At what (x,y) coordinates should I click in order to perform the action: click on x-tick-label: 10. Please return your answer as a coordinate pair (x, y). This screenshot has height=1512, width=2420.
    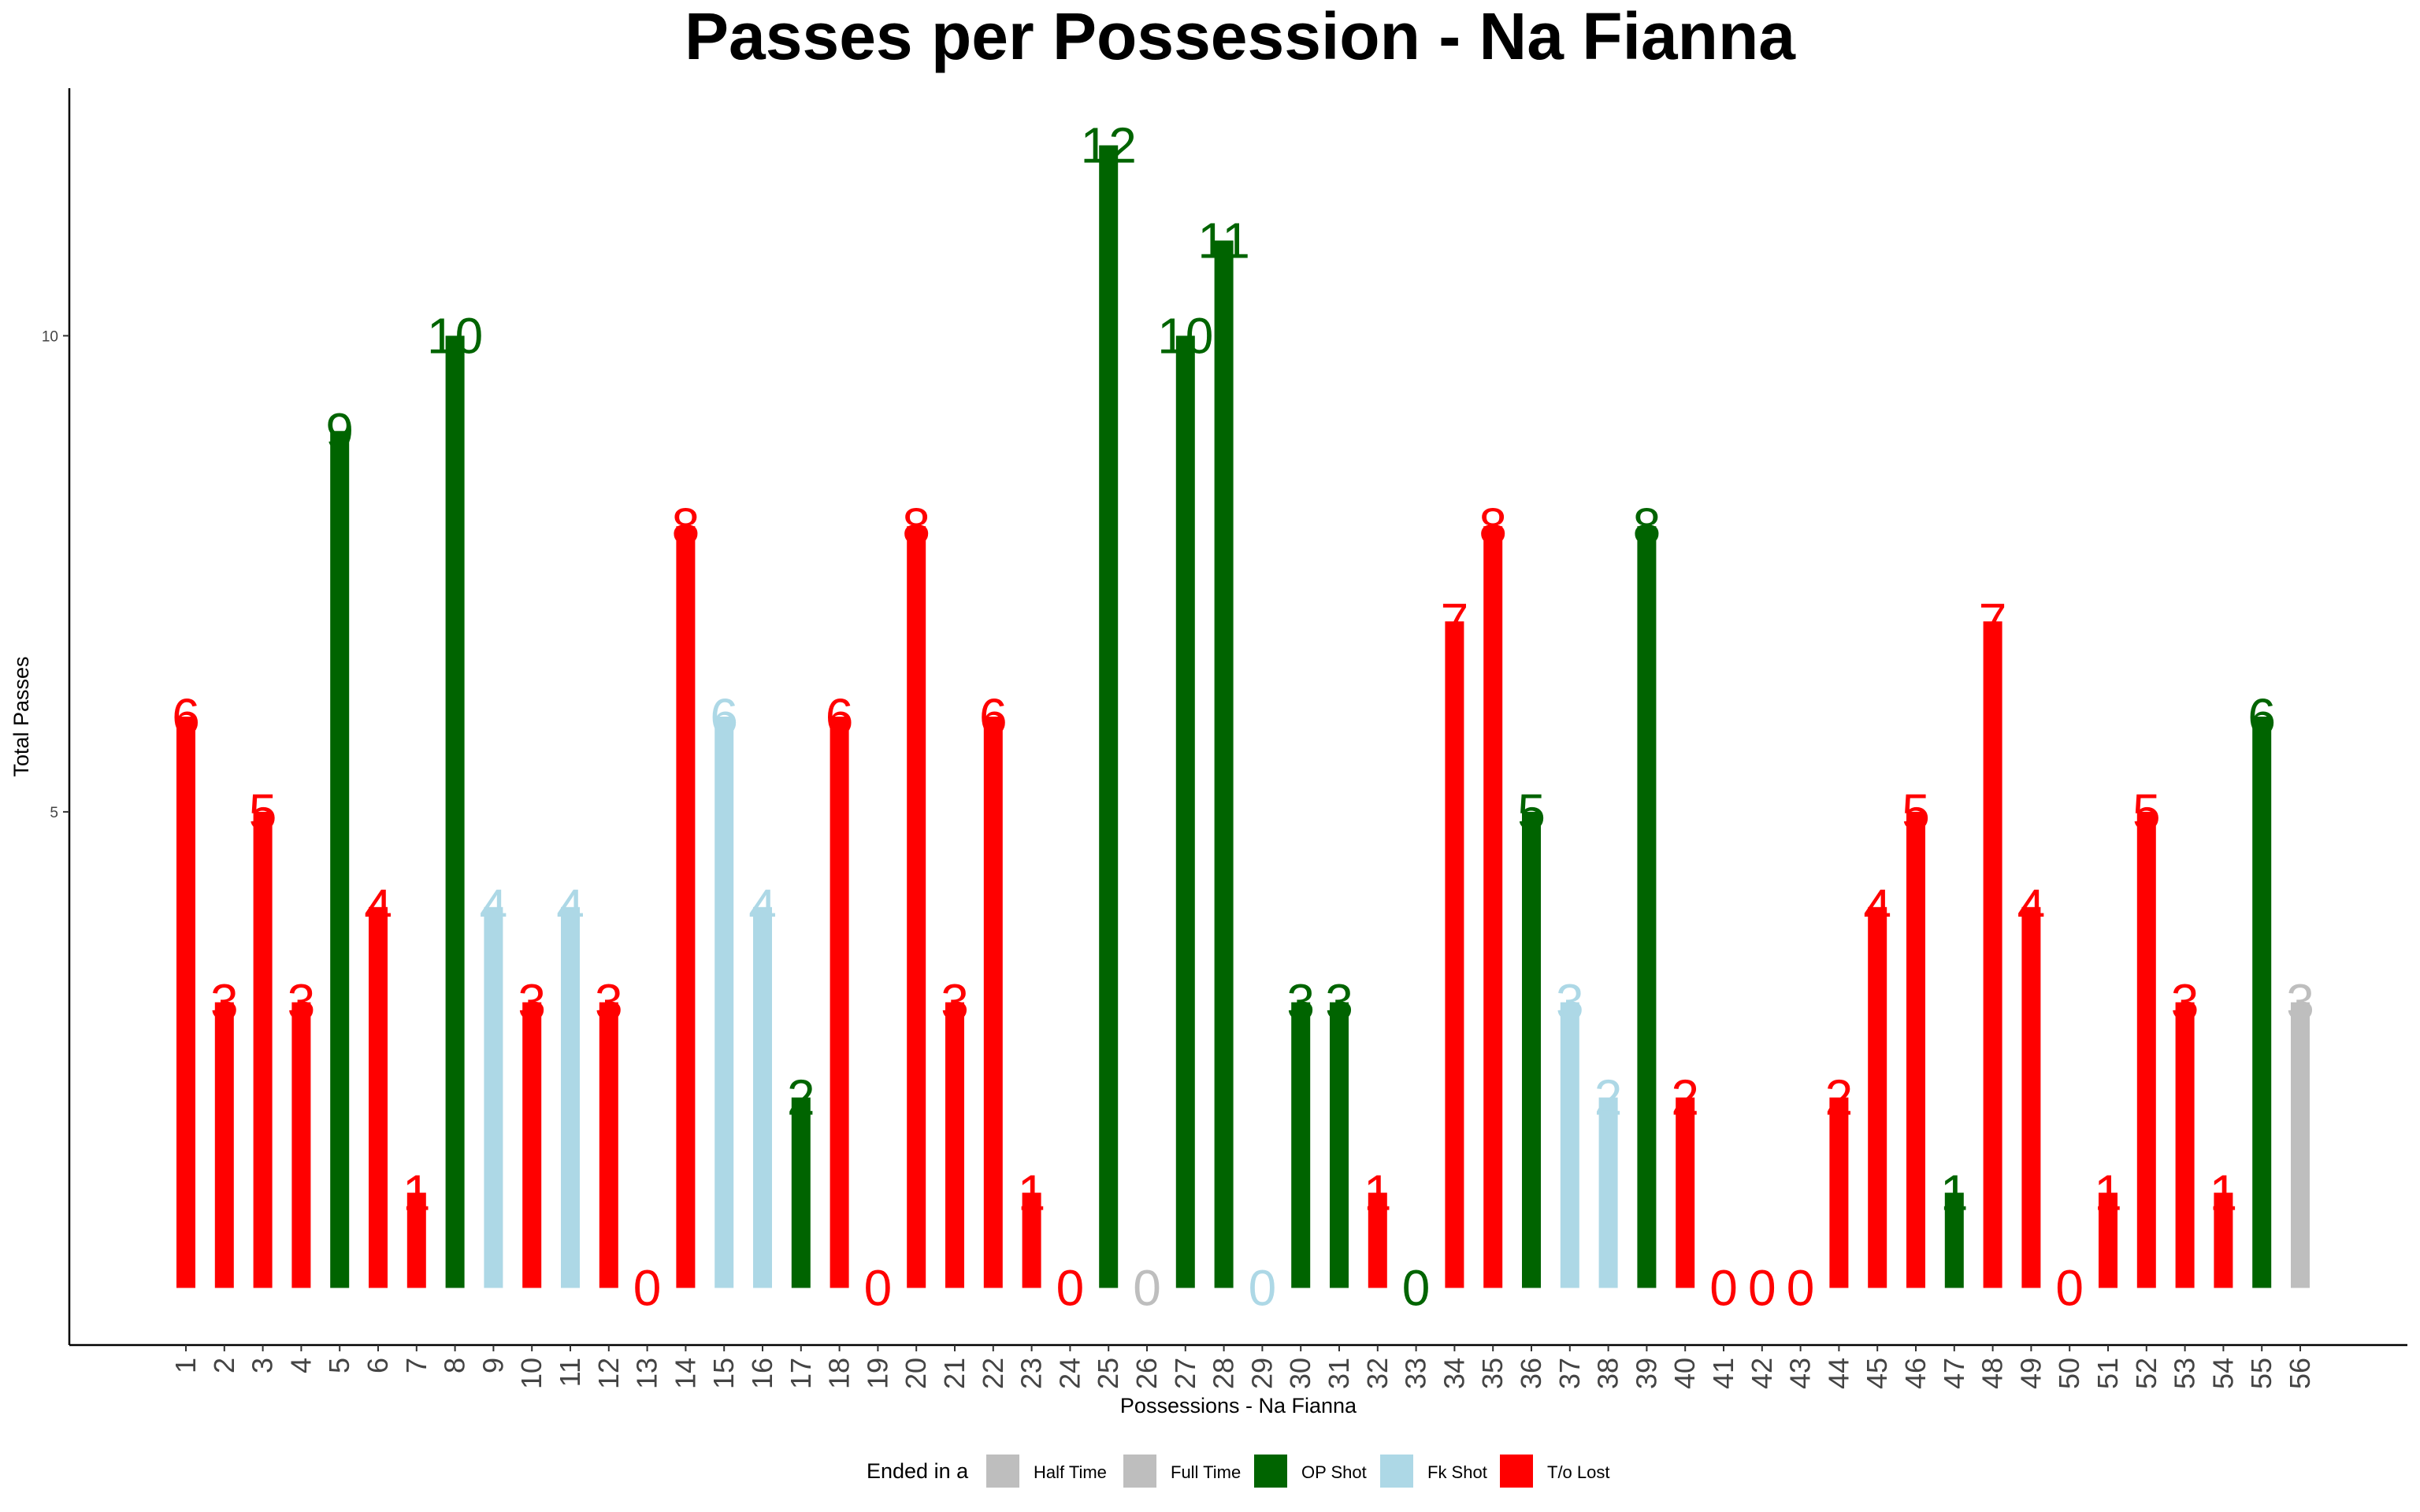
    Looking at the image, I should click on (531, 1373).